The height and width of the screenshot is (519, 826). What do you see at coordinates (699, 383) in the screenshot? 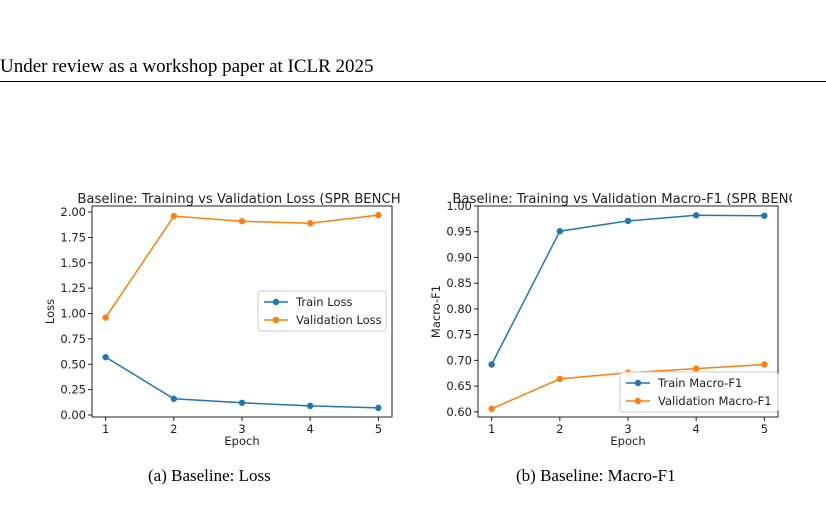
I see `legend-label: Train Macro-F1` at bounding box center [699, 383].